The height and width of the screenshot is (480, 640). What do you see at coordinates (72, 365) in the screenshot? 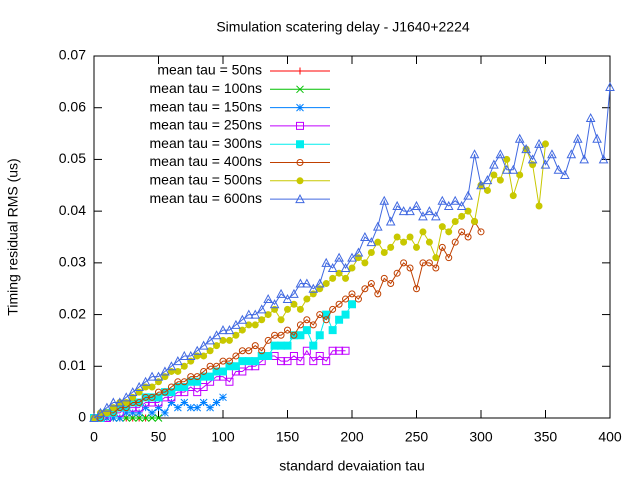
I see `y-tick-label: 0.01` at bounding box center [72, 365].